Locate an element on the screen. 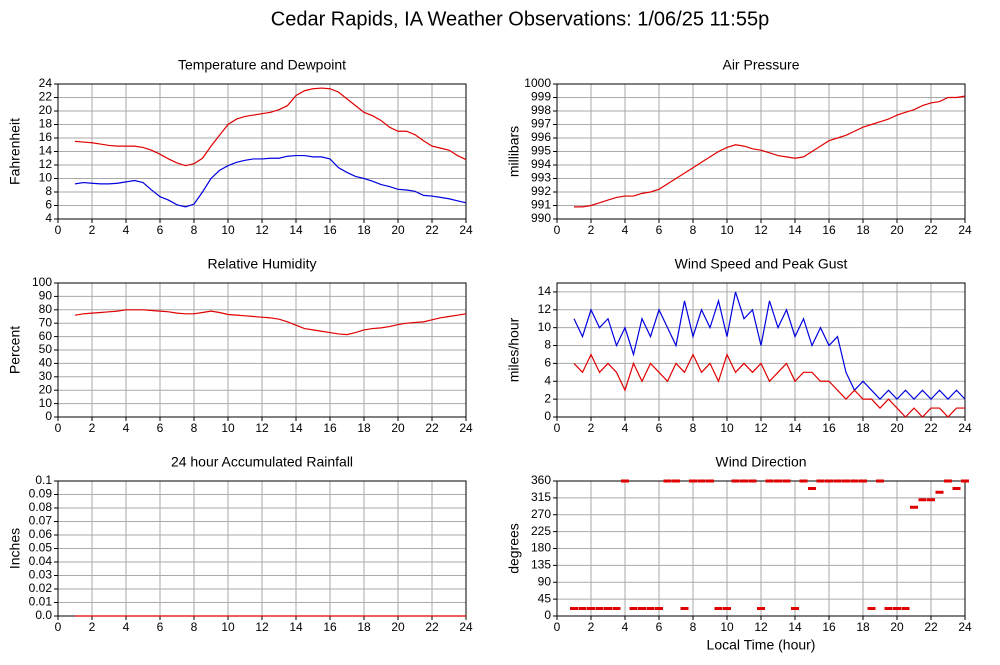  y-tick-label: 70 is located at coordinates (46, 322).